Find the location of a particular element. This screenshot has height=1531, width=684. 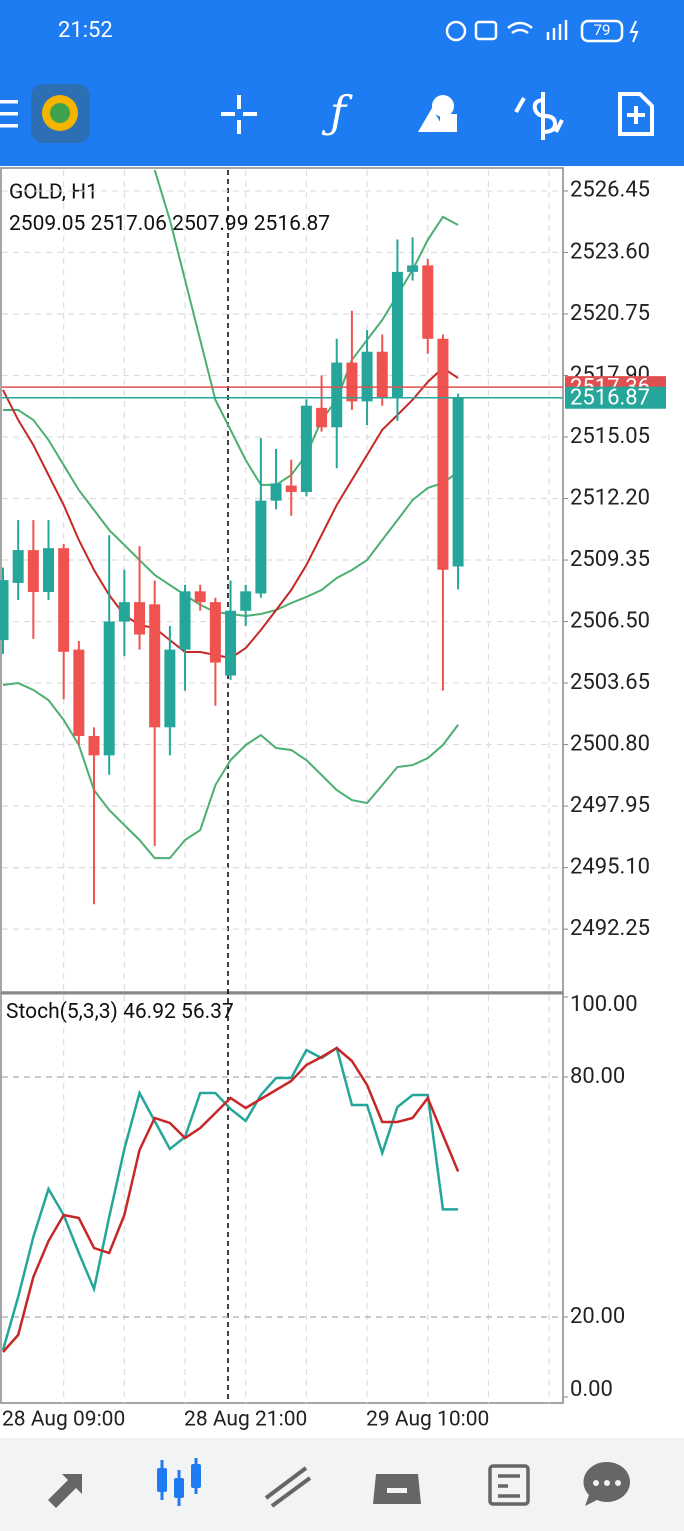

y-tick-label: 2506.50 is located at coordinates (610, 620).